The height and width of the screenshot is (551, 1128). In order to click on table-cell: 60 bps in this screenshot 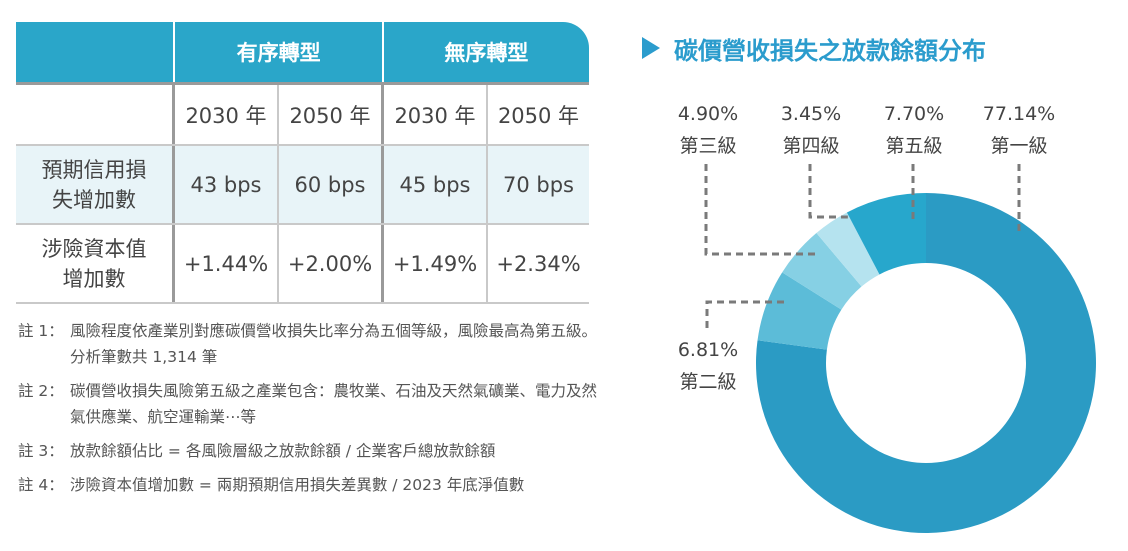, I will do `click(329, 184)`.